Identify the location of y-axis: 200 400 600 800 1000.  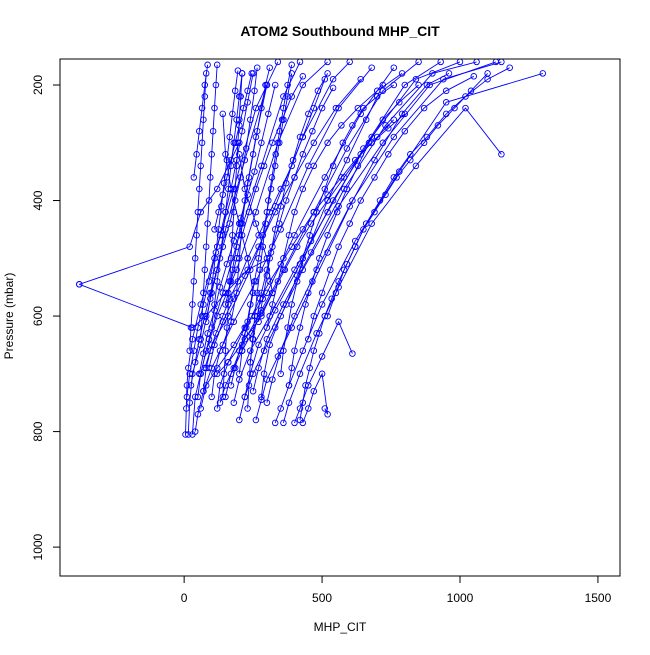
(46, 317).